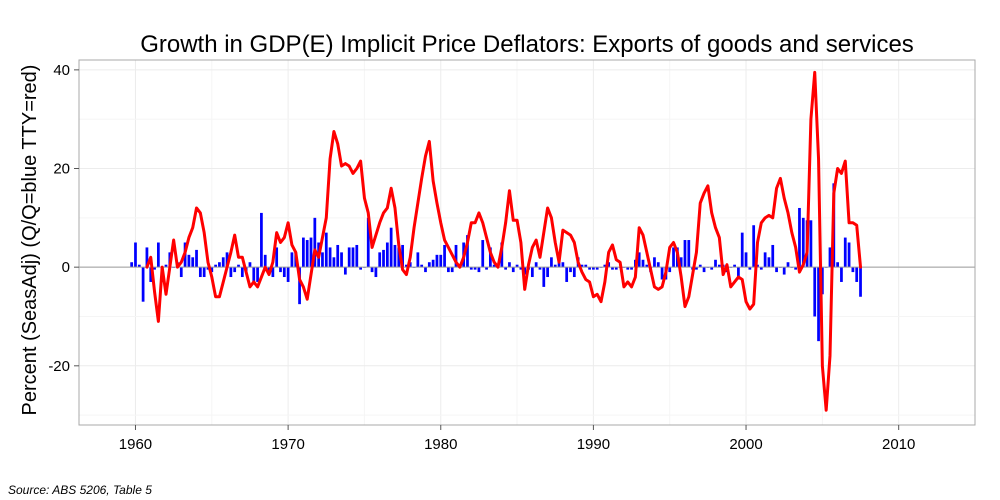 The width and height of the screenshot is (1000, 500). Describe the element at coordinates (440, 444) in the screenshot. I see `x-tick-label: 1980` at that location.